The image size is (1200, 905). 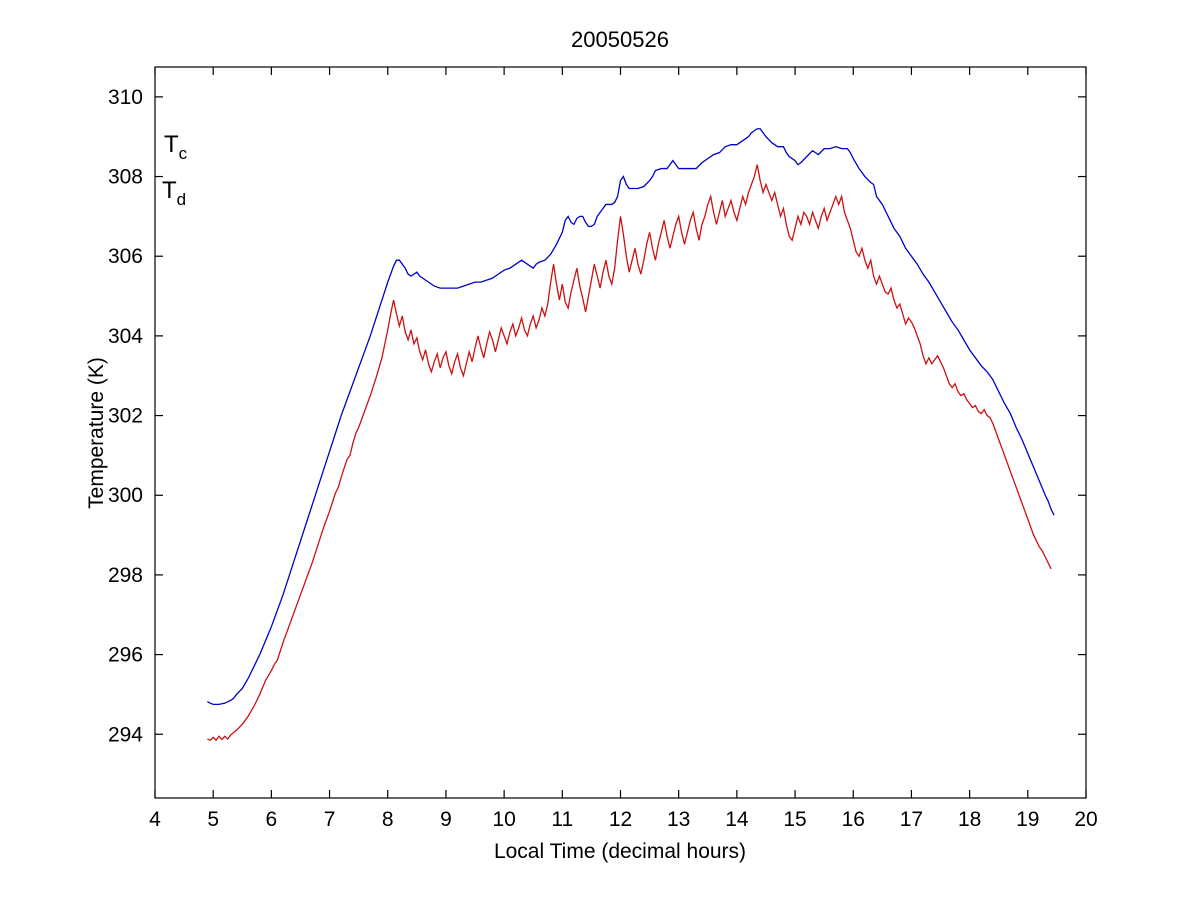 I want to click on x-tick-label: 7, so click(x=330, y=819).